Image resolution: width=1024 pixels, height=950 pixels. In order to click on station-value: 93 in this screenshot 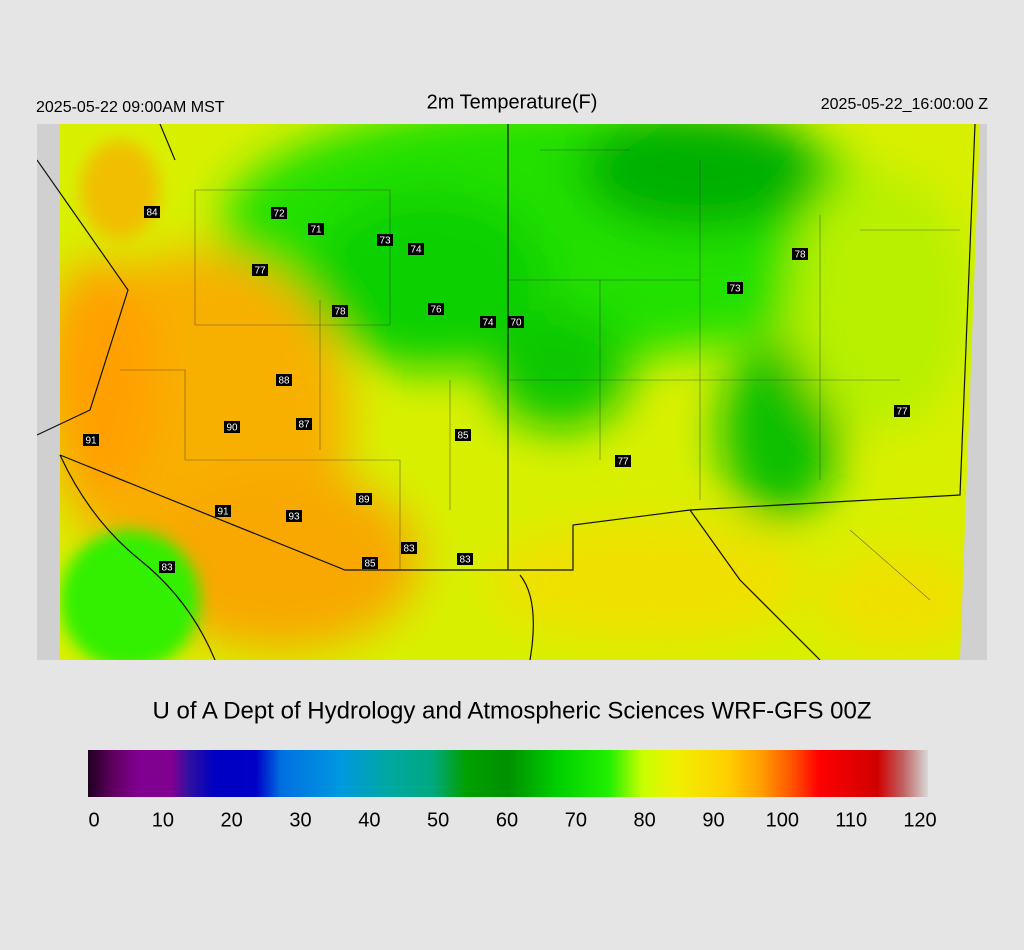, I will do `click(294, 517)`.